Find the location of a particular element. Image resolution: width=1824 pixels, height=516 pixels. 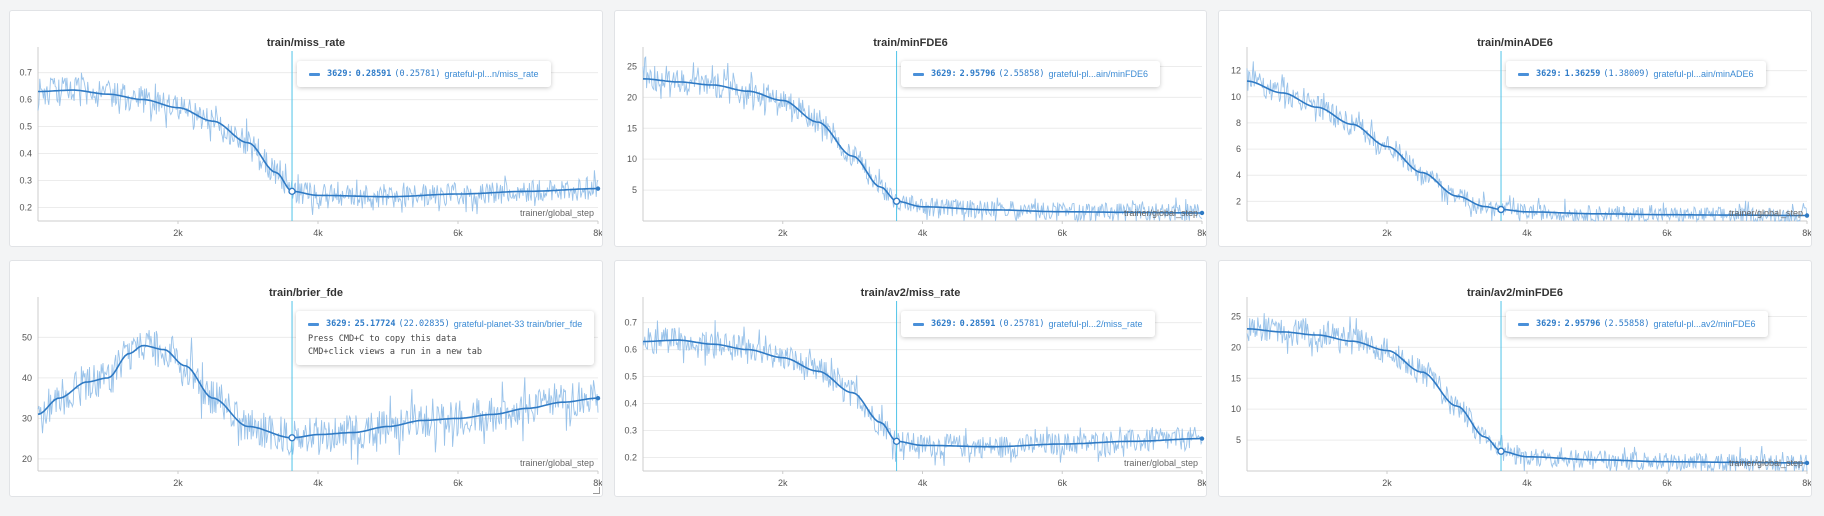

y-tick-label: 4 is located at coordinates (1238, 175).